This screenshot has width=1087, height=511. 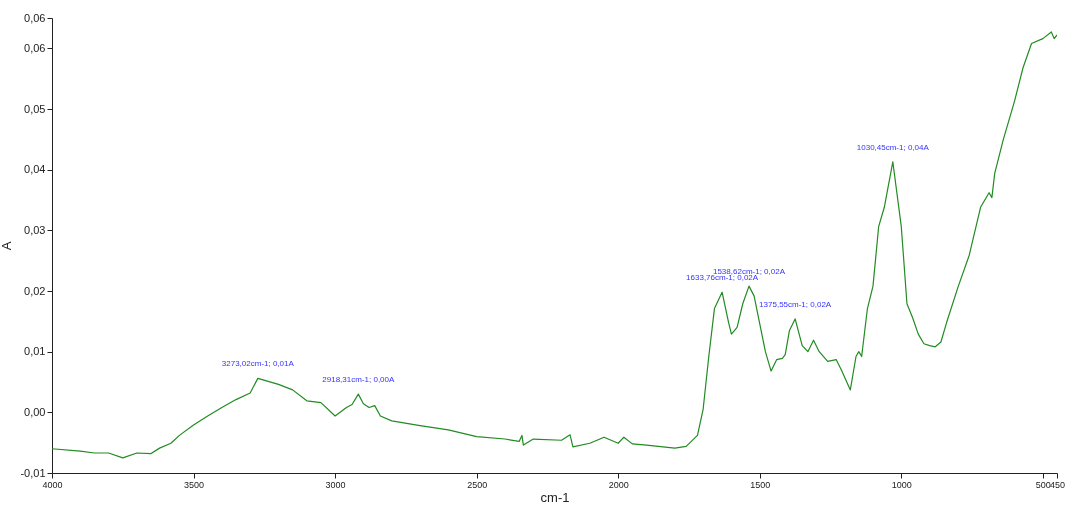 What do you see at coordinates (477, 484) in the screenshot?
I see `x-tick-label: 2500` at bounding box center [477, 484].